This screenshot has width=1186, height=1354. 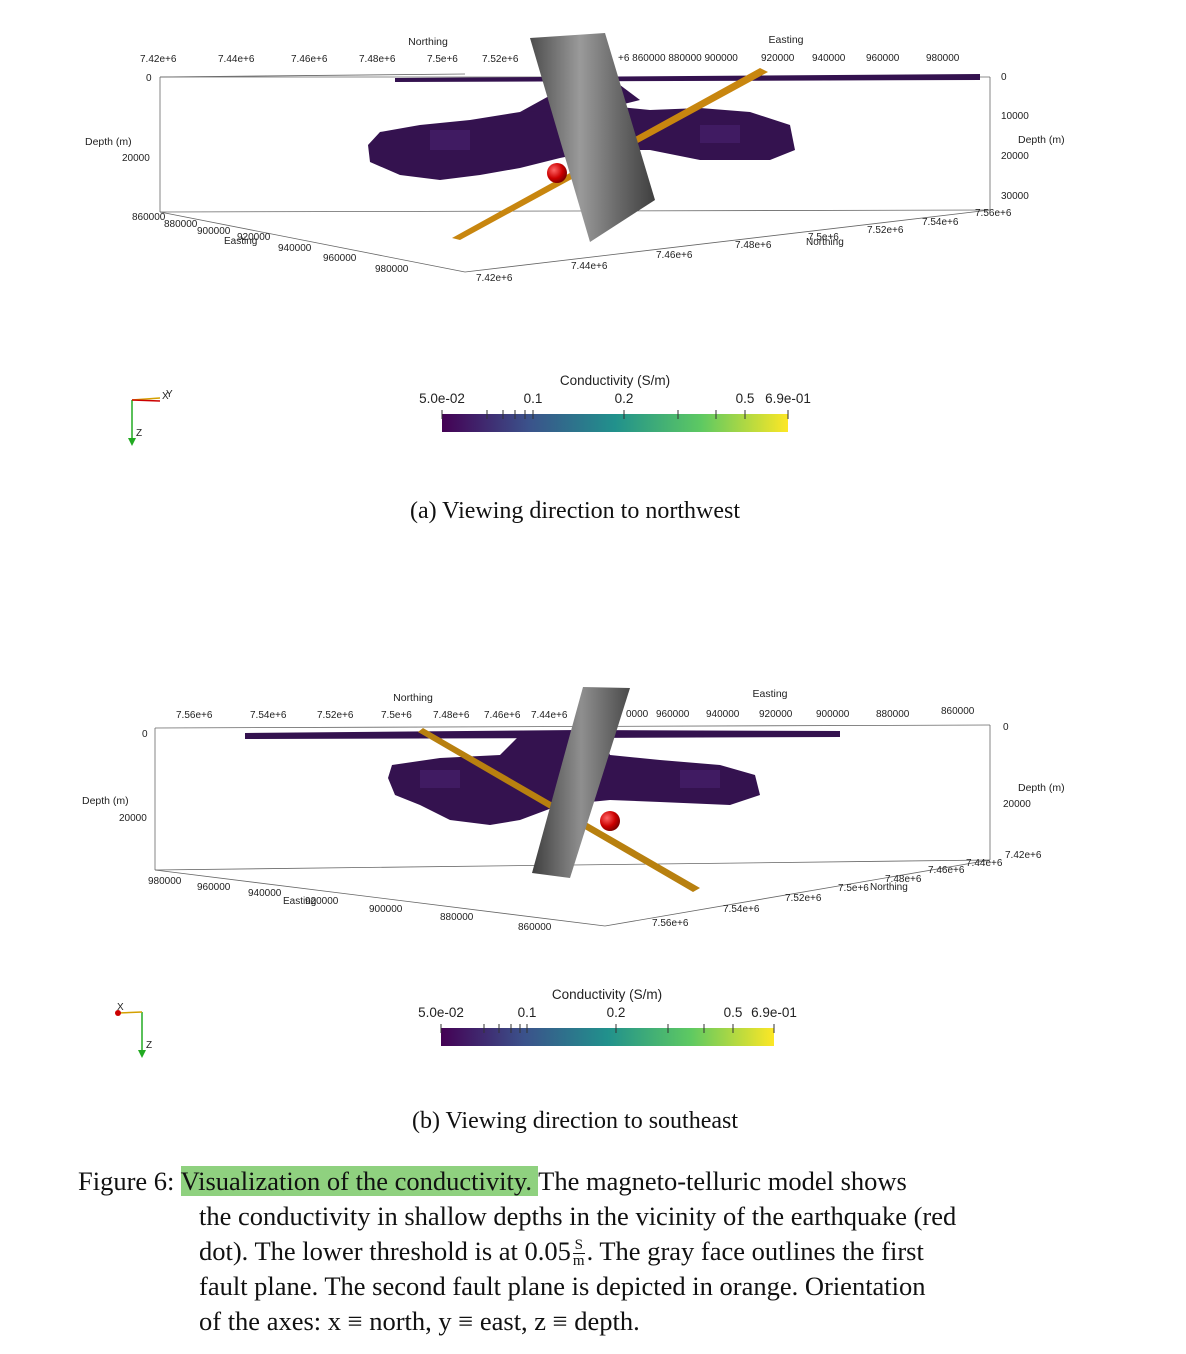 What do you see at coordinates (133, 776) in the screenshot?
I see `left-depth-ticks-b: 0 20000` at bounding box center [133, 776].